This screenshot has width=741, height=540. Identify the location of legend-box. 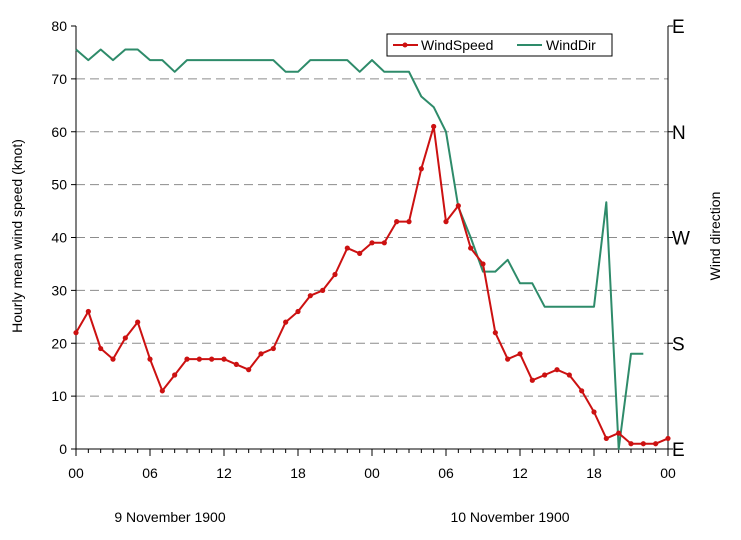
(499, 45).